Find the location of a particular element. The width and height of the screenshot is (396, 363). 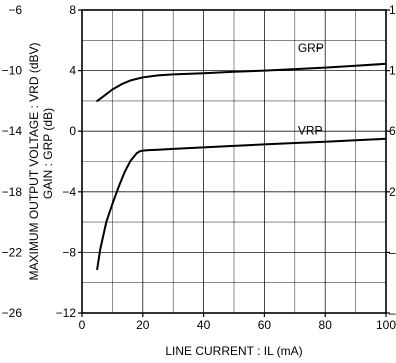

x-tick-label: 60 is located at coordinates (265, 325).